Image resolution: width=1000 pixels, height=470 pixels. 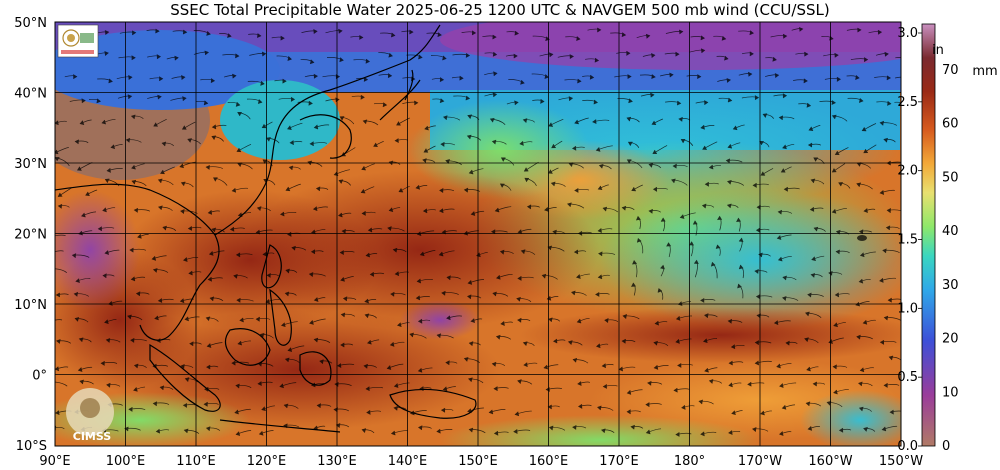 What do you see at coordinates (30, 164) in the screenshot?
I see `latitude-label: 30°N` at bounding box center [30, 164].